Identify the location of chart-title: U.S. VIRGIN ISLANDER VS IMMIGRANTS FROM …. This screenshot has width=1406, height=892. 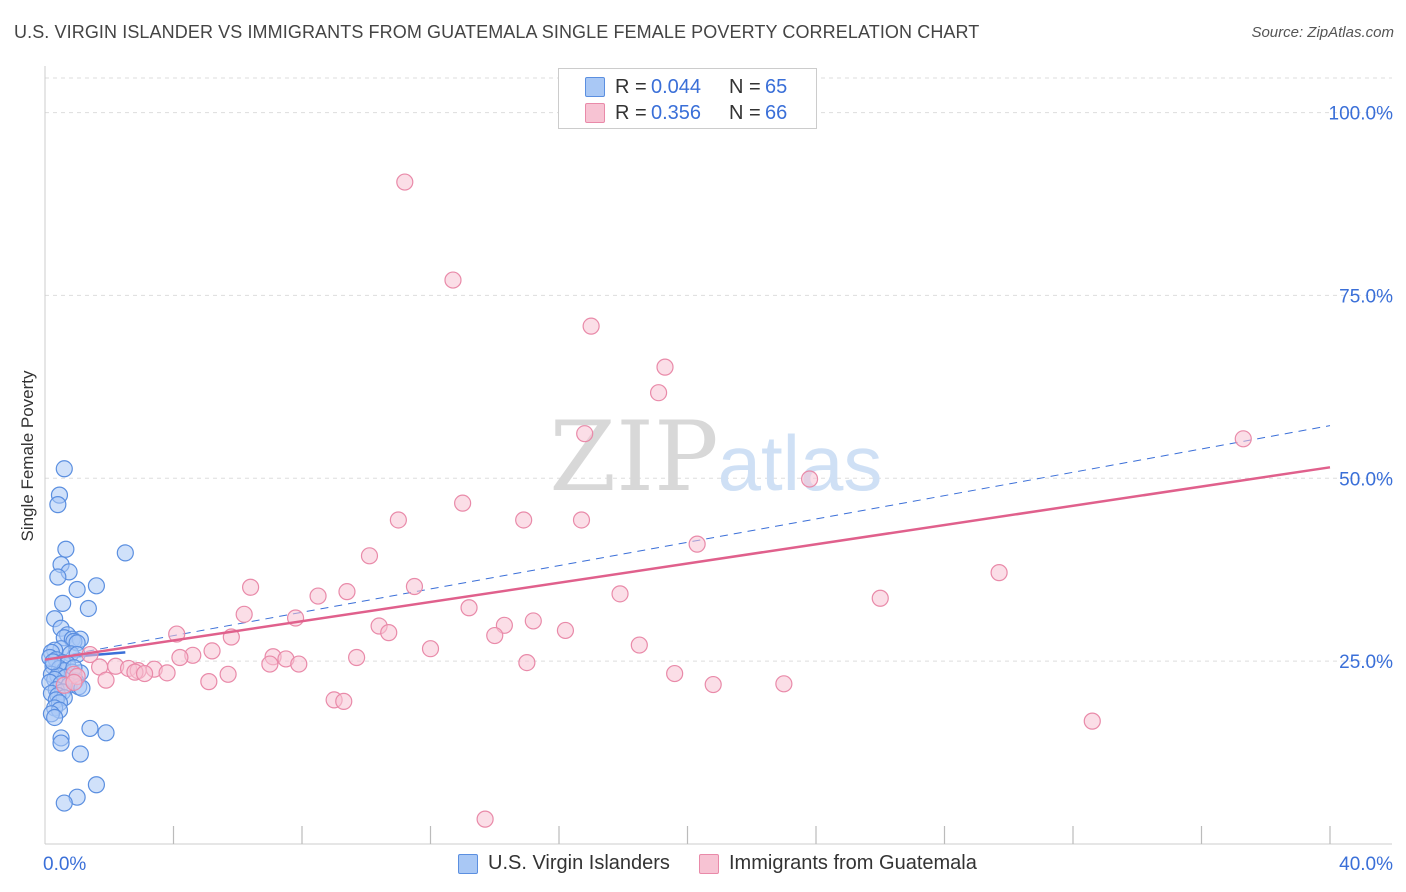
(497, 32).